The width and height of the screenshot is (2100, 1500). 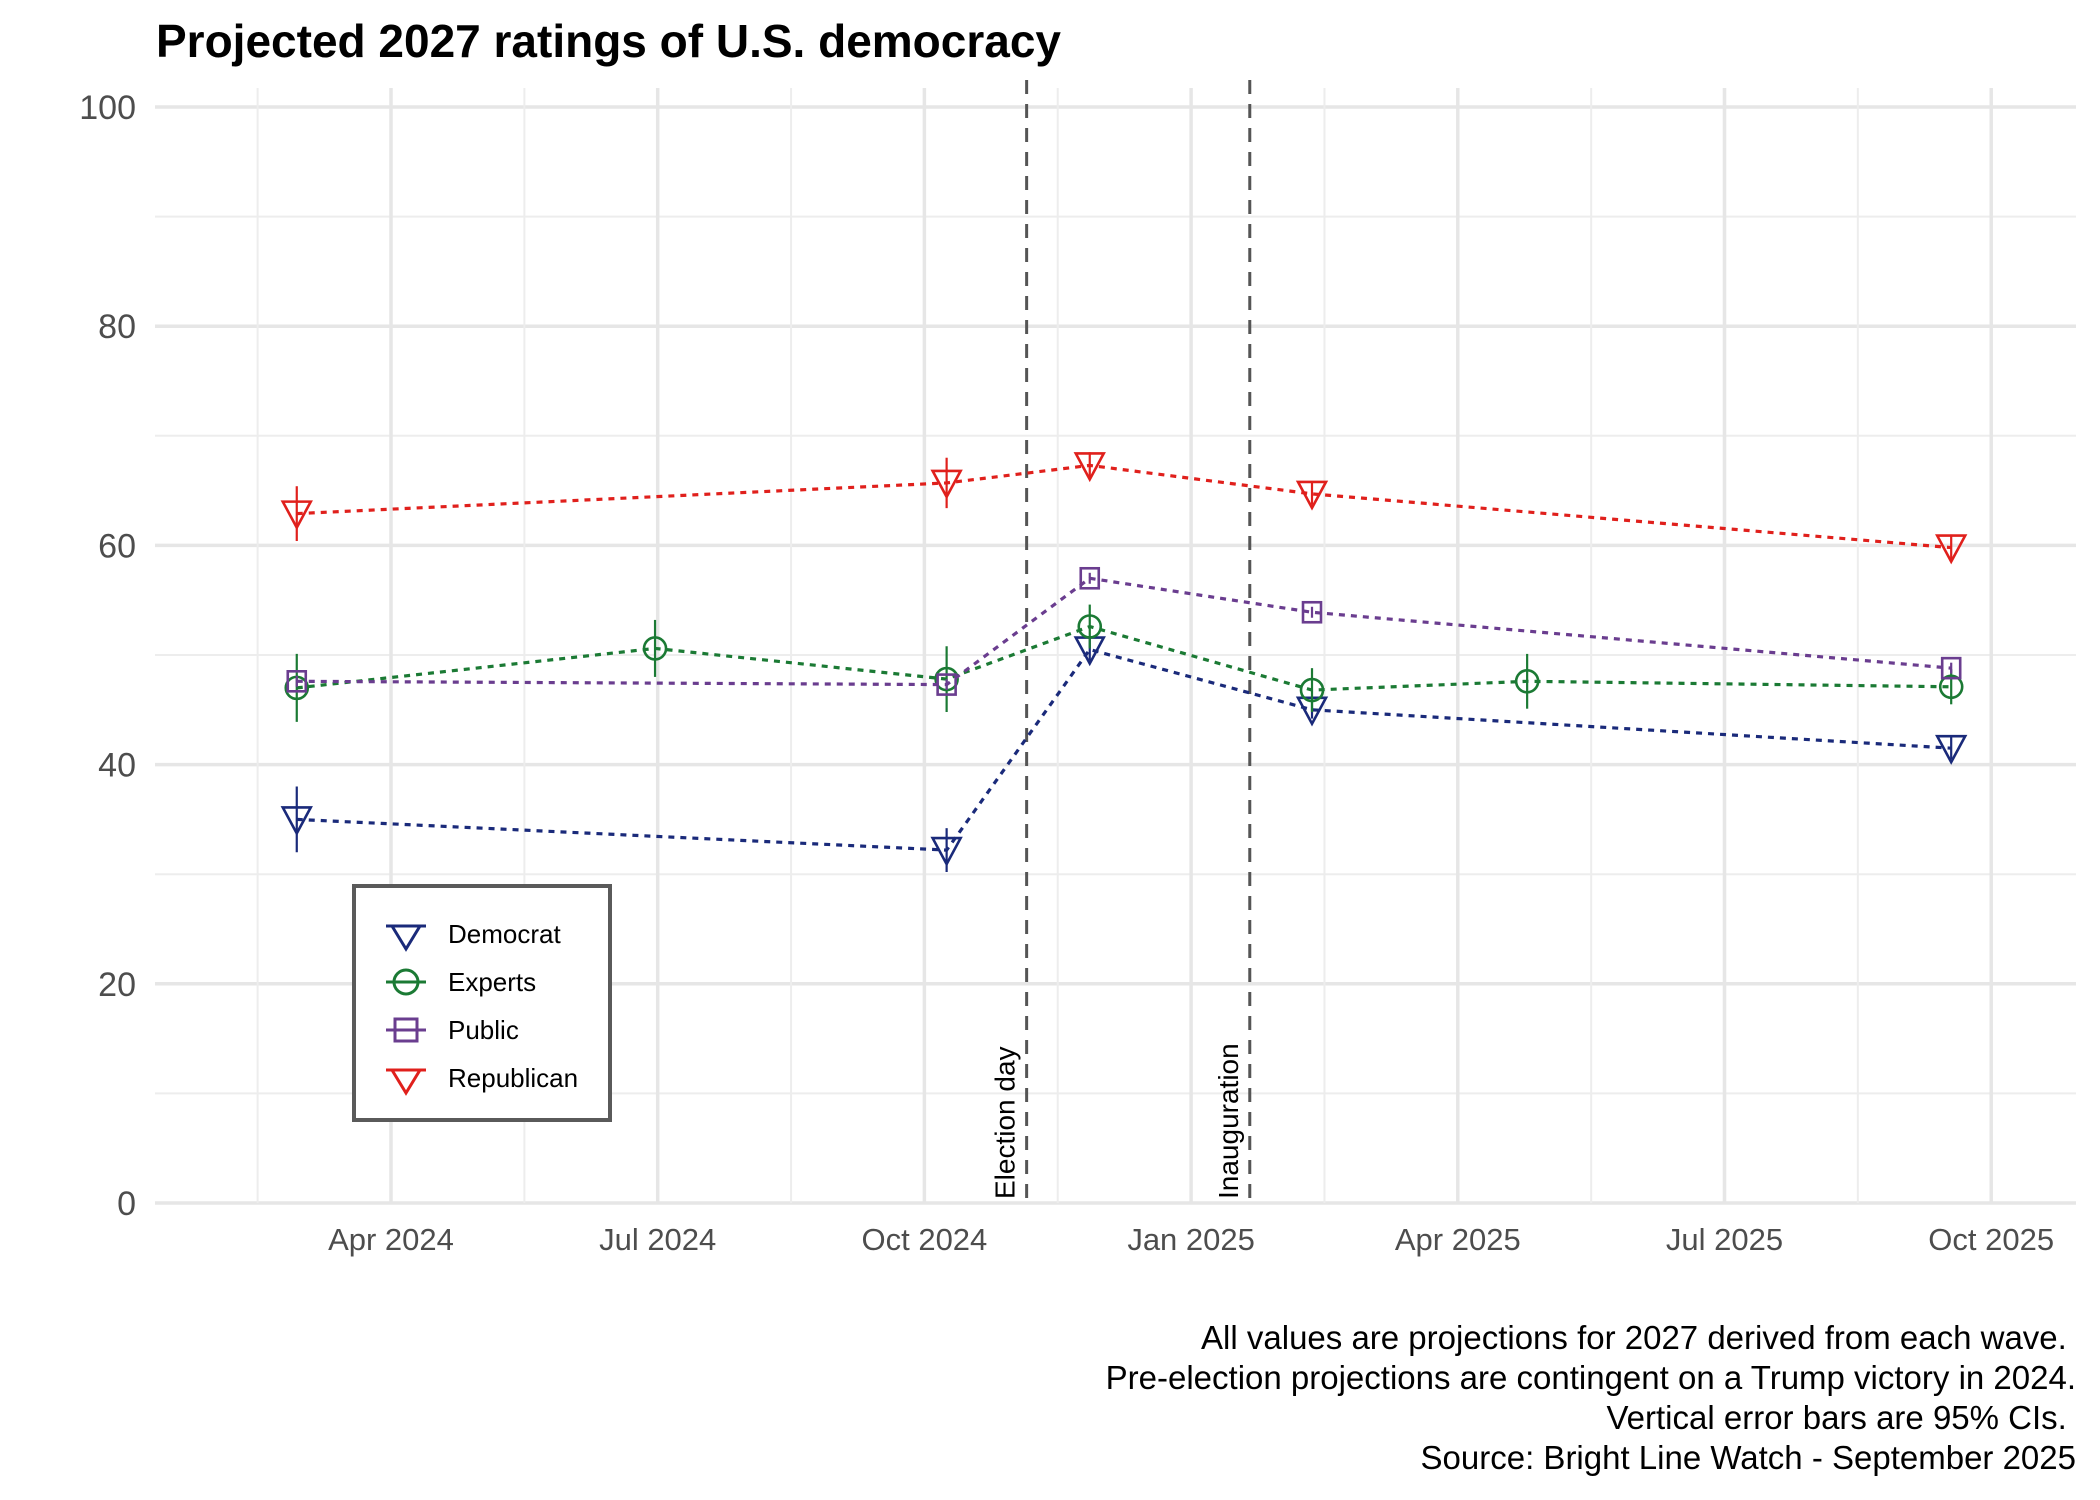 I want to click on legend-experts-circle-icon, so click(x=406, y=982).